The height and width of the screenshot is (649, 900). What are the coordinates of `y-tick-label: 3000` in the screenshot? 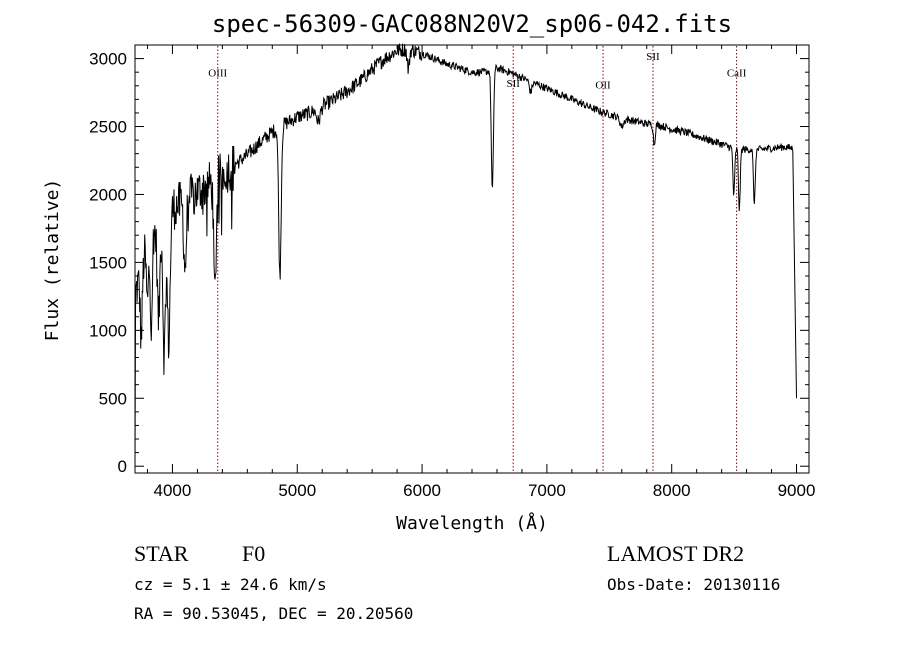 It's located at (108, 59).